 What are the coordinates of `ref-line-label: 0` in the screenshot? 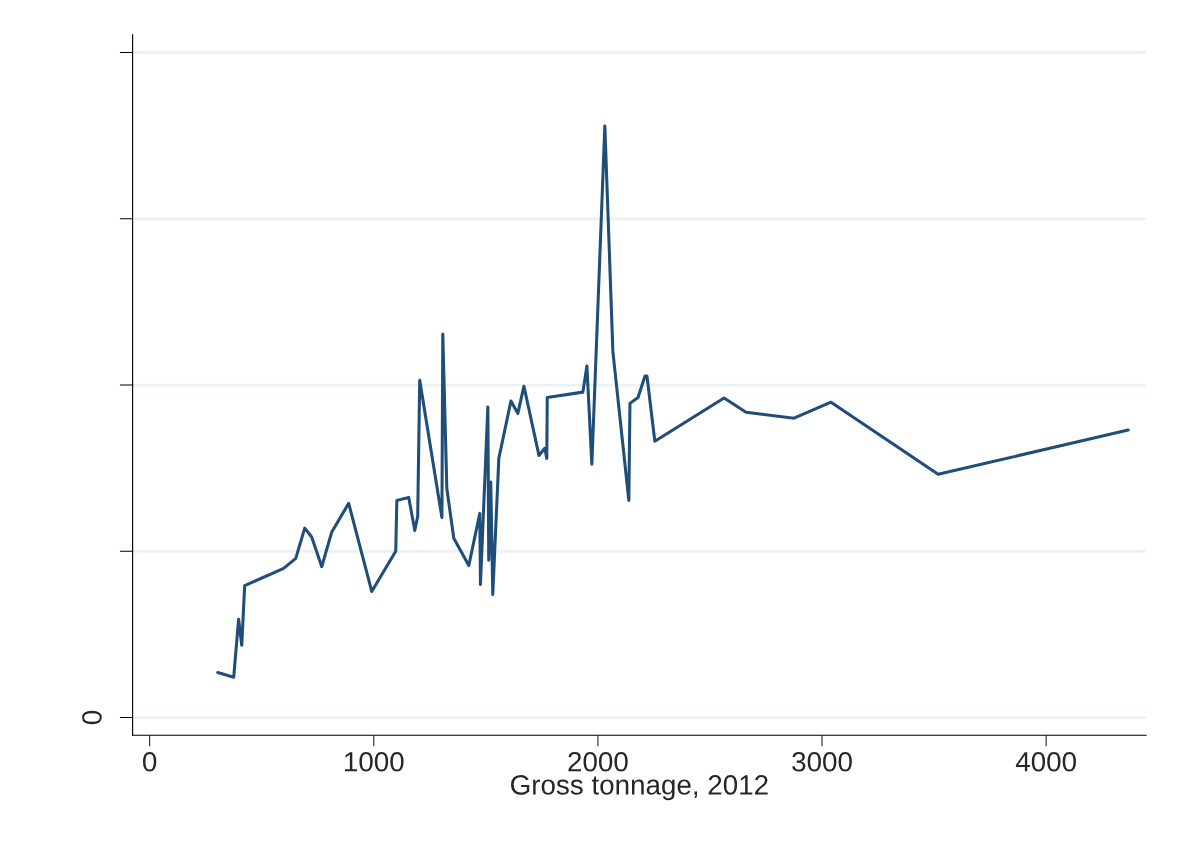 It's located at (92, 717).